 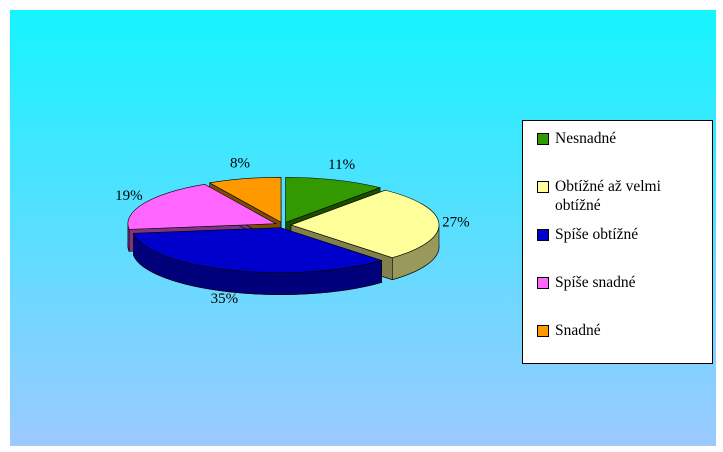 I want to click on legend-label: Spíše snadné, so click(x=595, y=282).